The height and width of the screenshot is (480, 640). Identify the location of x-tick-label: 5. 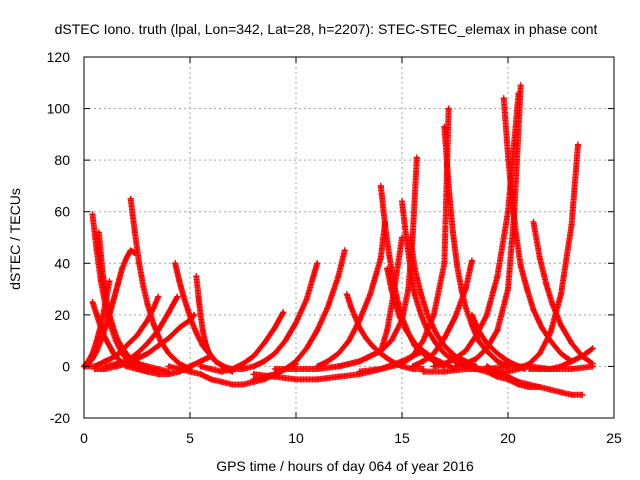
(190, 438).